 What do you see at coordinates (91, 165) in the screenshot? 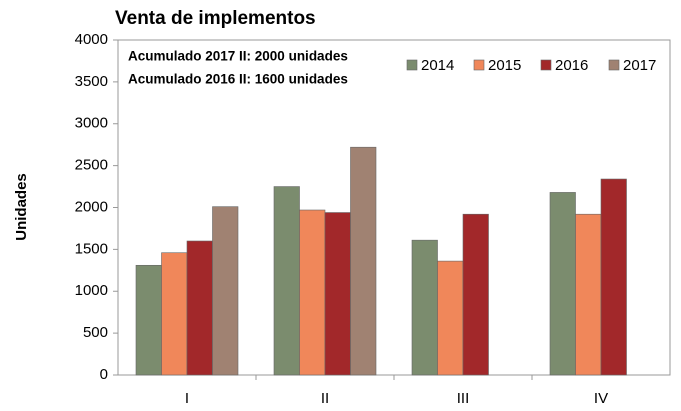
I see `y-tick-label: 2500` at bounding box center [91, 165].